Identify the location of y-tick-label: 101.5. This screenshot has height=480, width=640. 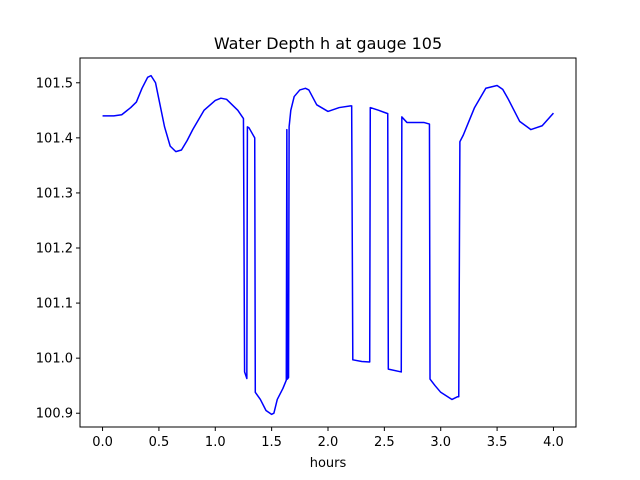
(54, 83).